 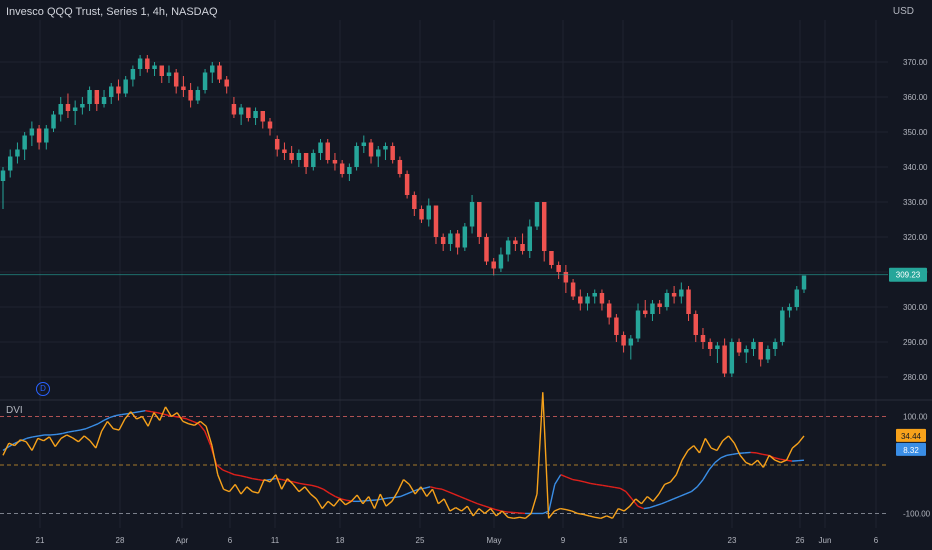 What do you see at coordinates (915, 307) in the screenshot?
I see `price-tick-label: 300.00` at bounding box center [915, 307].